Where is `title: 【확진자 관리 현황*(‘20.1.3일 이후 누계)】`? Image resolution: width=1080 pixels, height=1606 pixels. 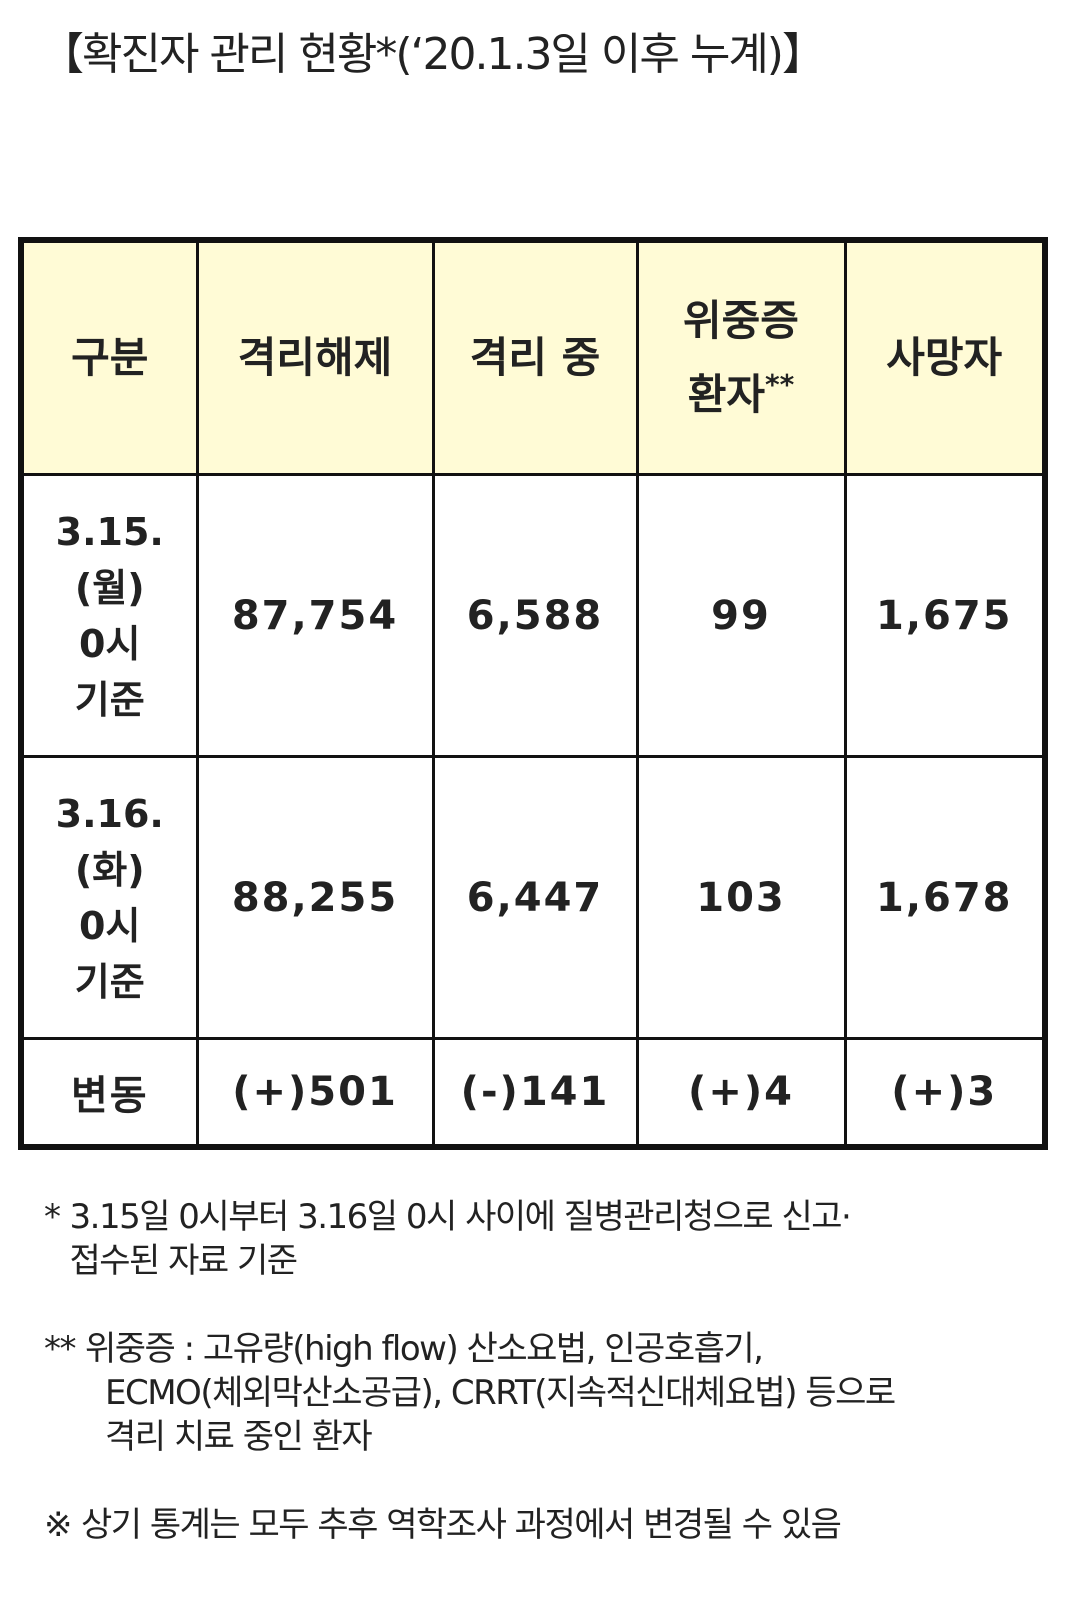 title: 【확진자 관리 현황*(‘20.1.3일 이후 누계)】 is located at coordinates (433, 54).